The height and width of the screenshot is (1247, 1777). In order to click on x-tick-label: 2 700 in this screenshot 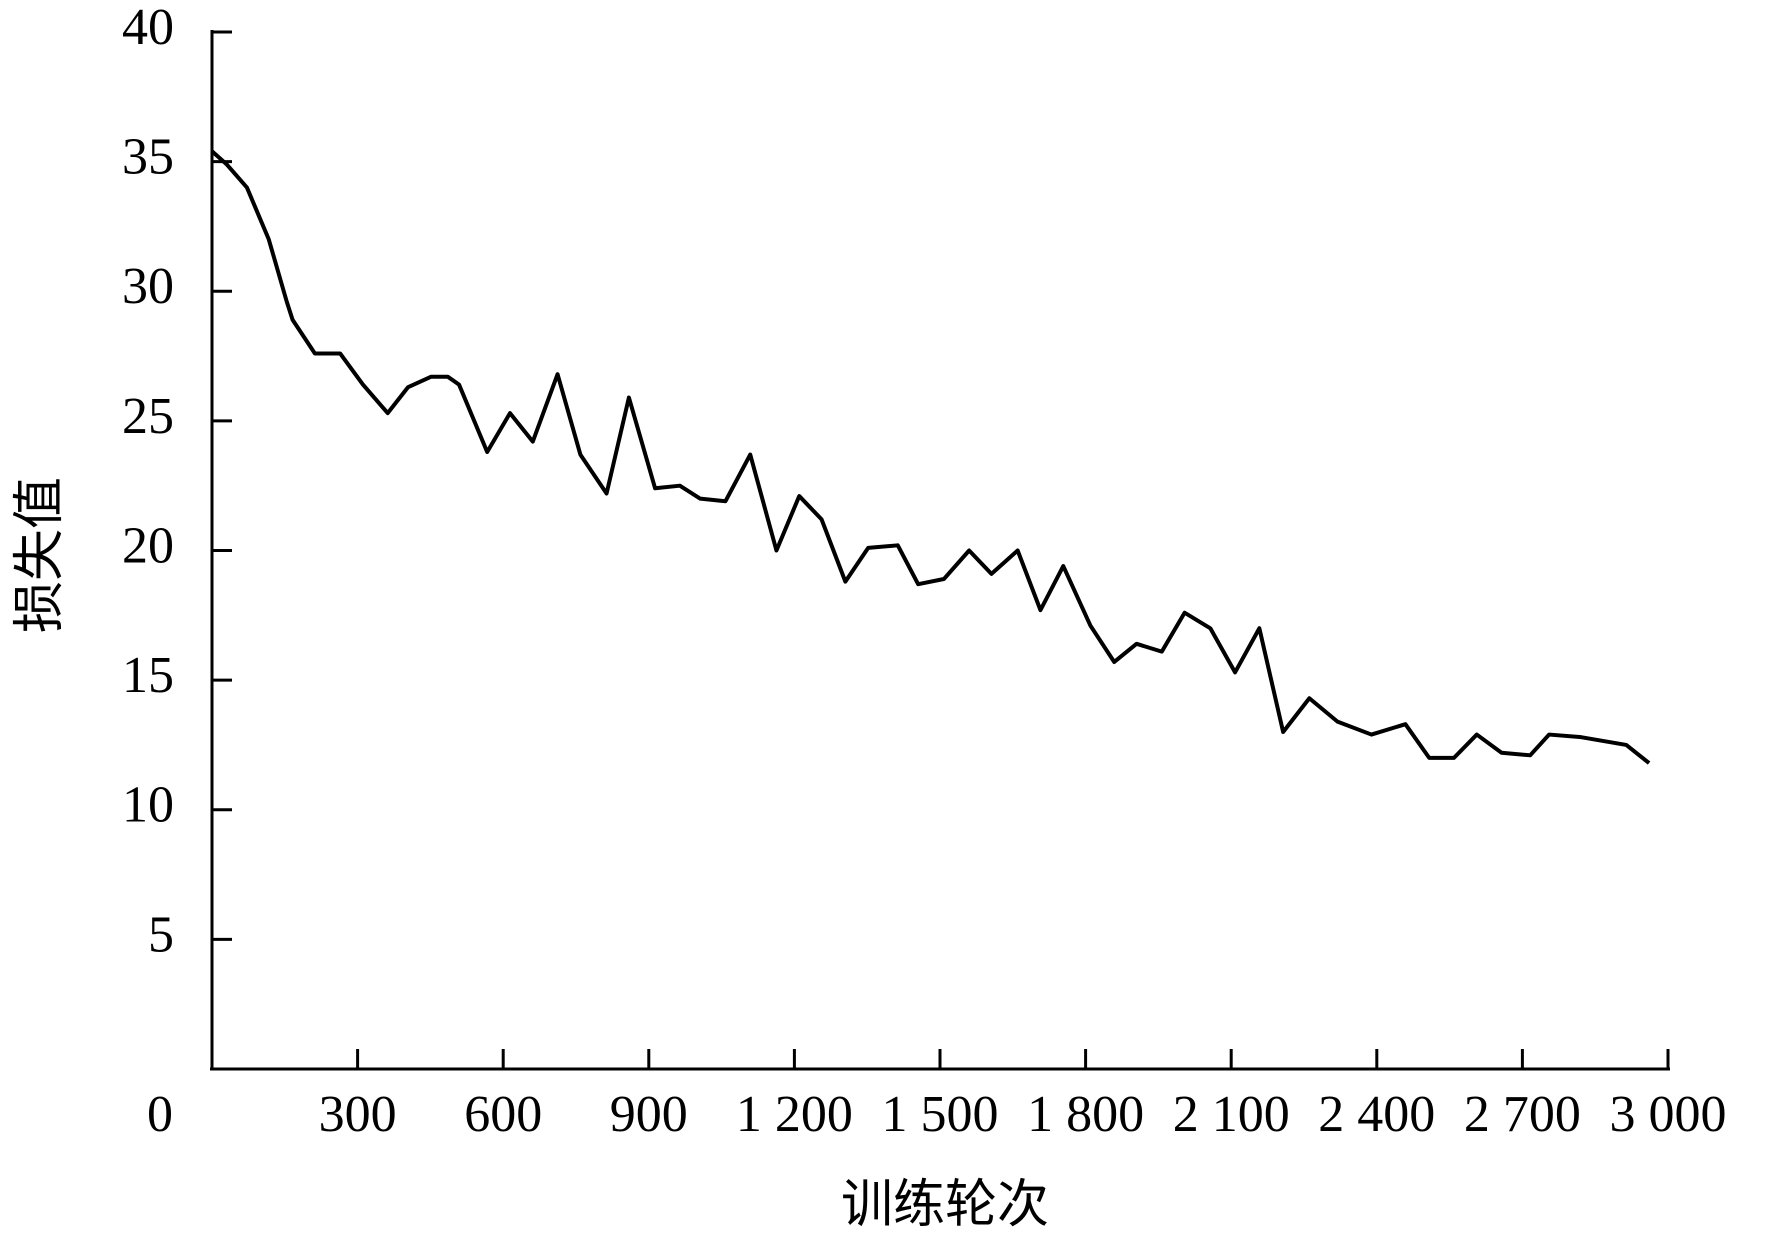, I will do `click(1522, 1114)`.